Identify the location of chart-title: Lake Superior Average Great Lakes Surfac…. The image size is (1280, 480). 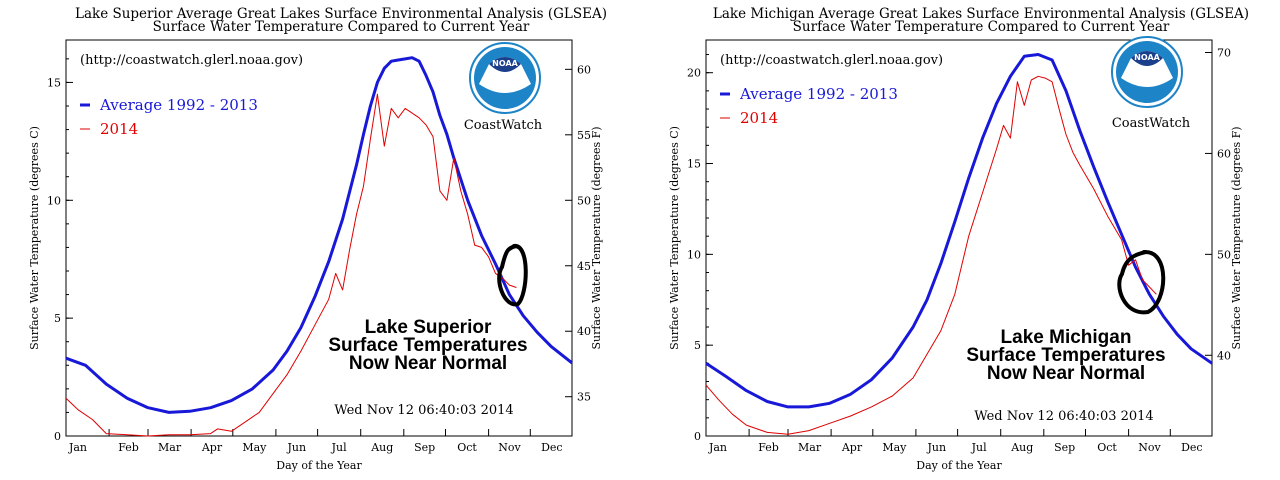
(341, 14).